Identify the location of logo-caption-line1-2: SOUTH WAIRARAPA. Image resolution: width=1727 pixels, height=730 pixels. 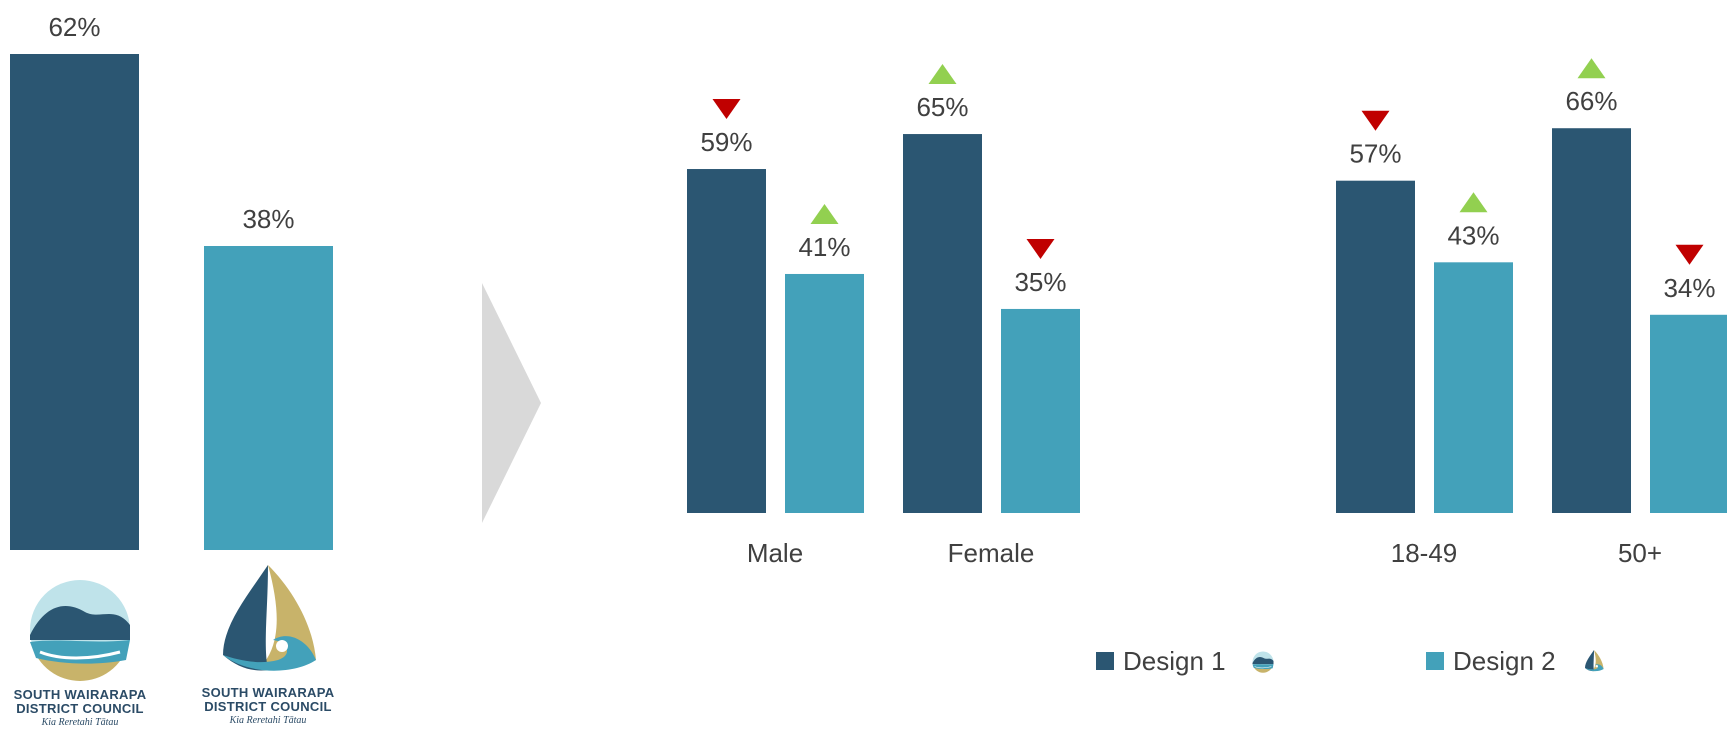
(268, 692).